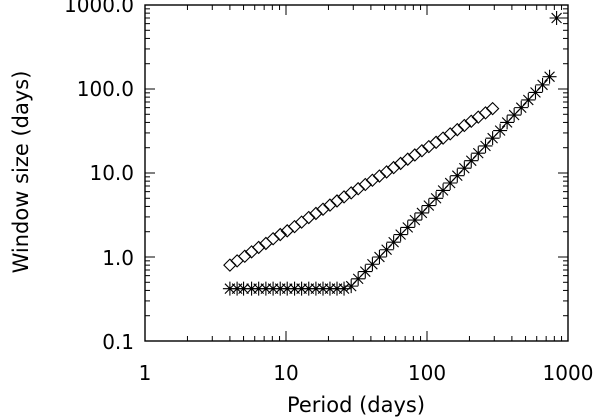 The height and width of the screenshot is (419, 600). I want to click on x-tick-label: 1000, so click(568, 373).